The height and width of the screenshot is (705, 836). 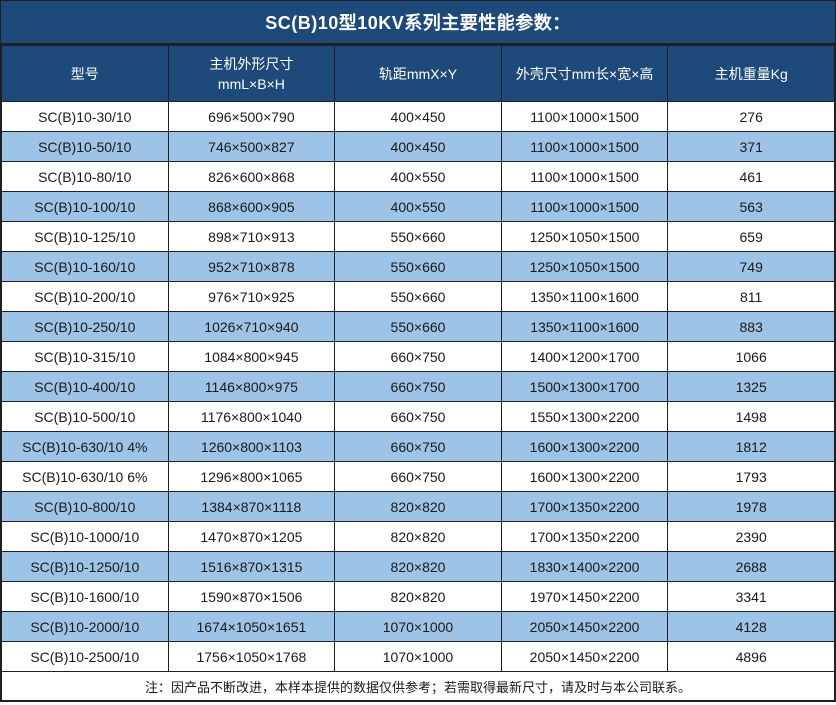 What do you see at coordinates (251, 536) in the screenshot?
I see `table-cell: 1470×870×1205` at bounding box center [251, 536].